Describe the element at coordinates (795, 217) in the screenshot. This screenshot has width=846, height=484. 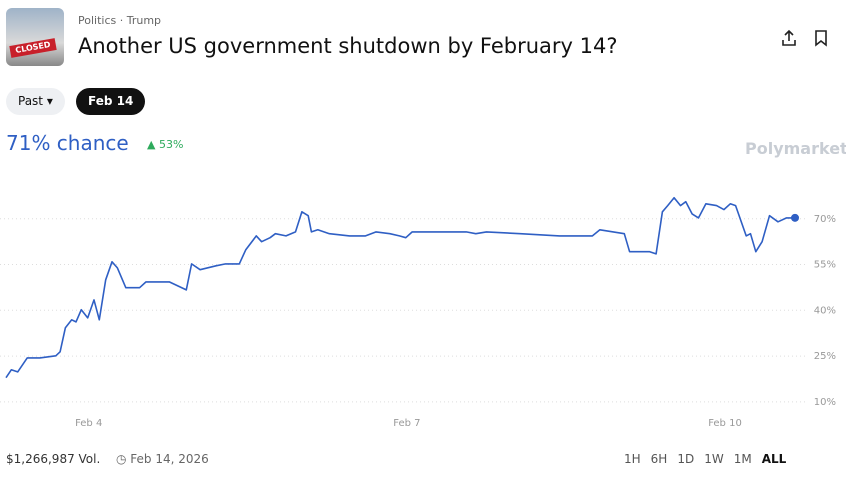
I see `last-point` at that location.